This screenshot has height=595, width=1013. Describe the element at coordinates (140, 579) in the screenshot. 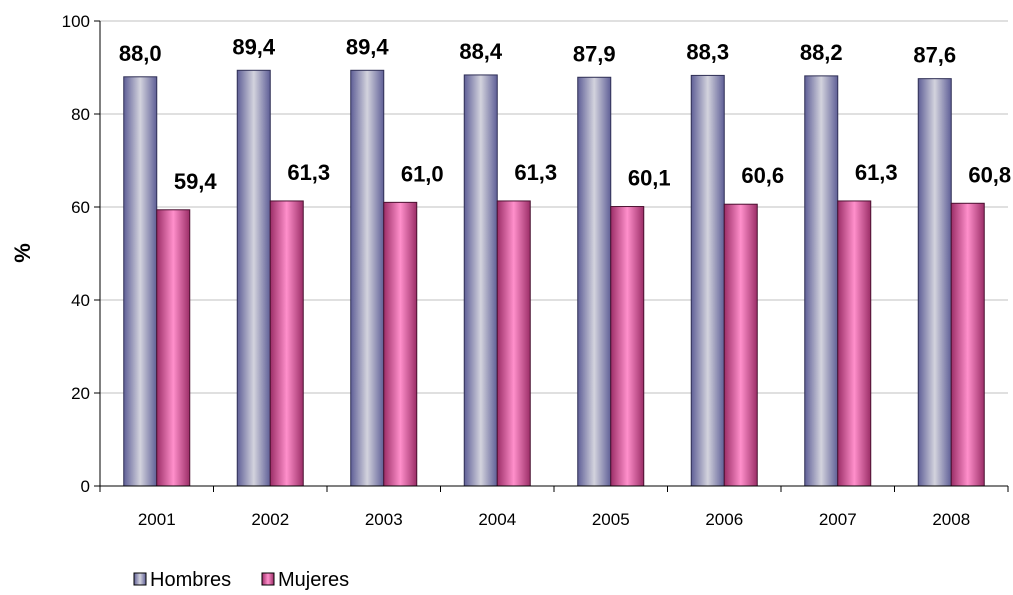

I see `legend-swatch-hombres` at that location.